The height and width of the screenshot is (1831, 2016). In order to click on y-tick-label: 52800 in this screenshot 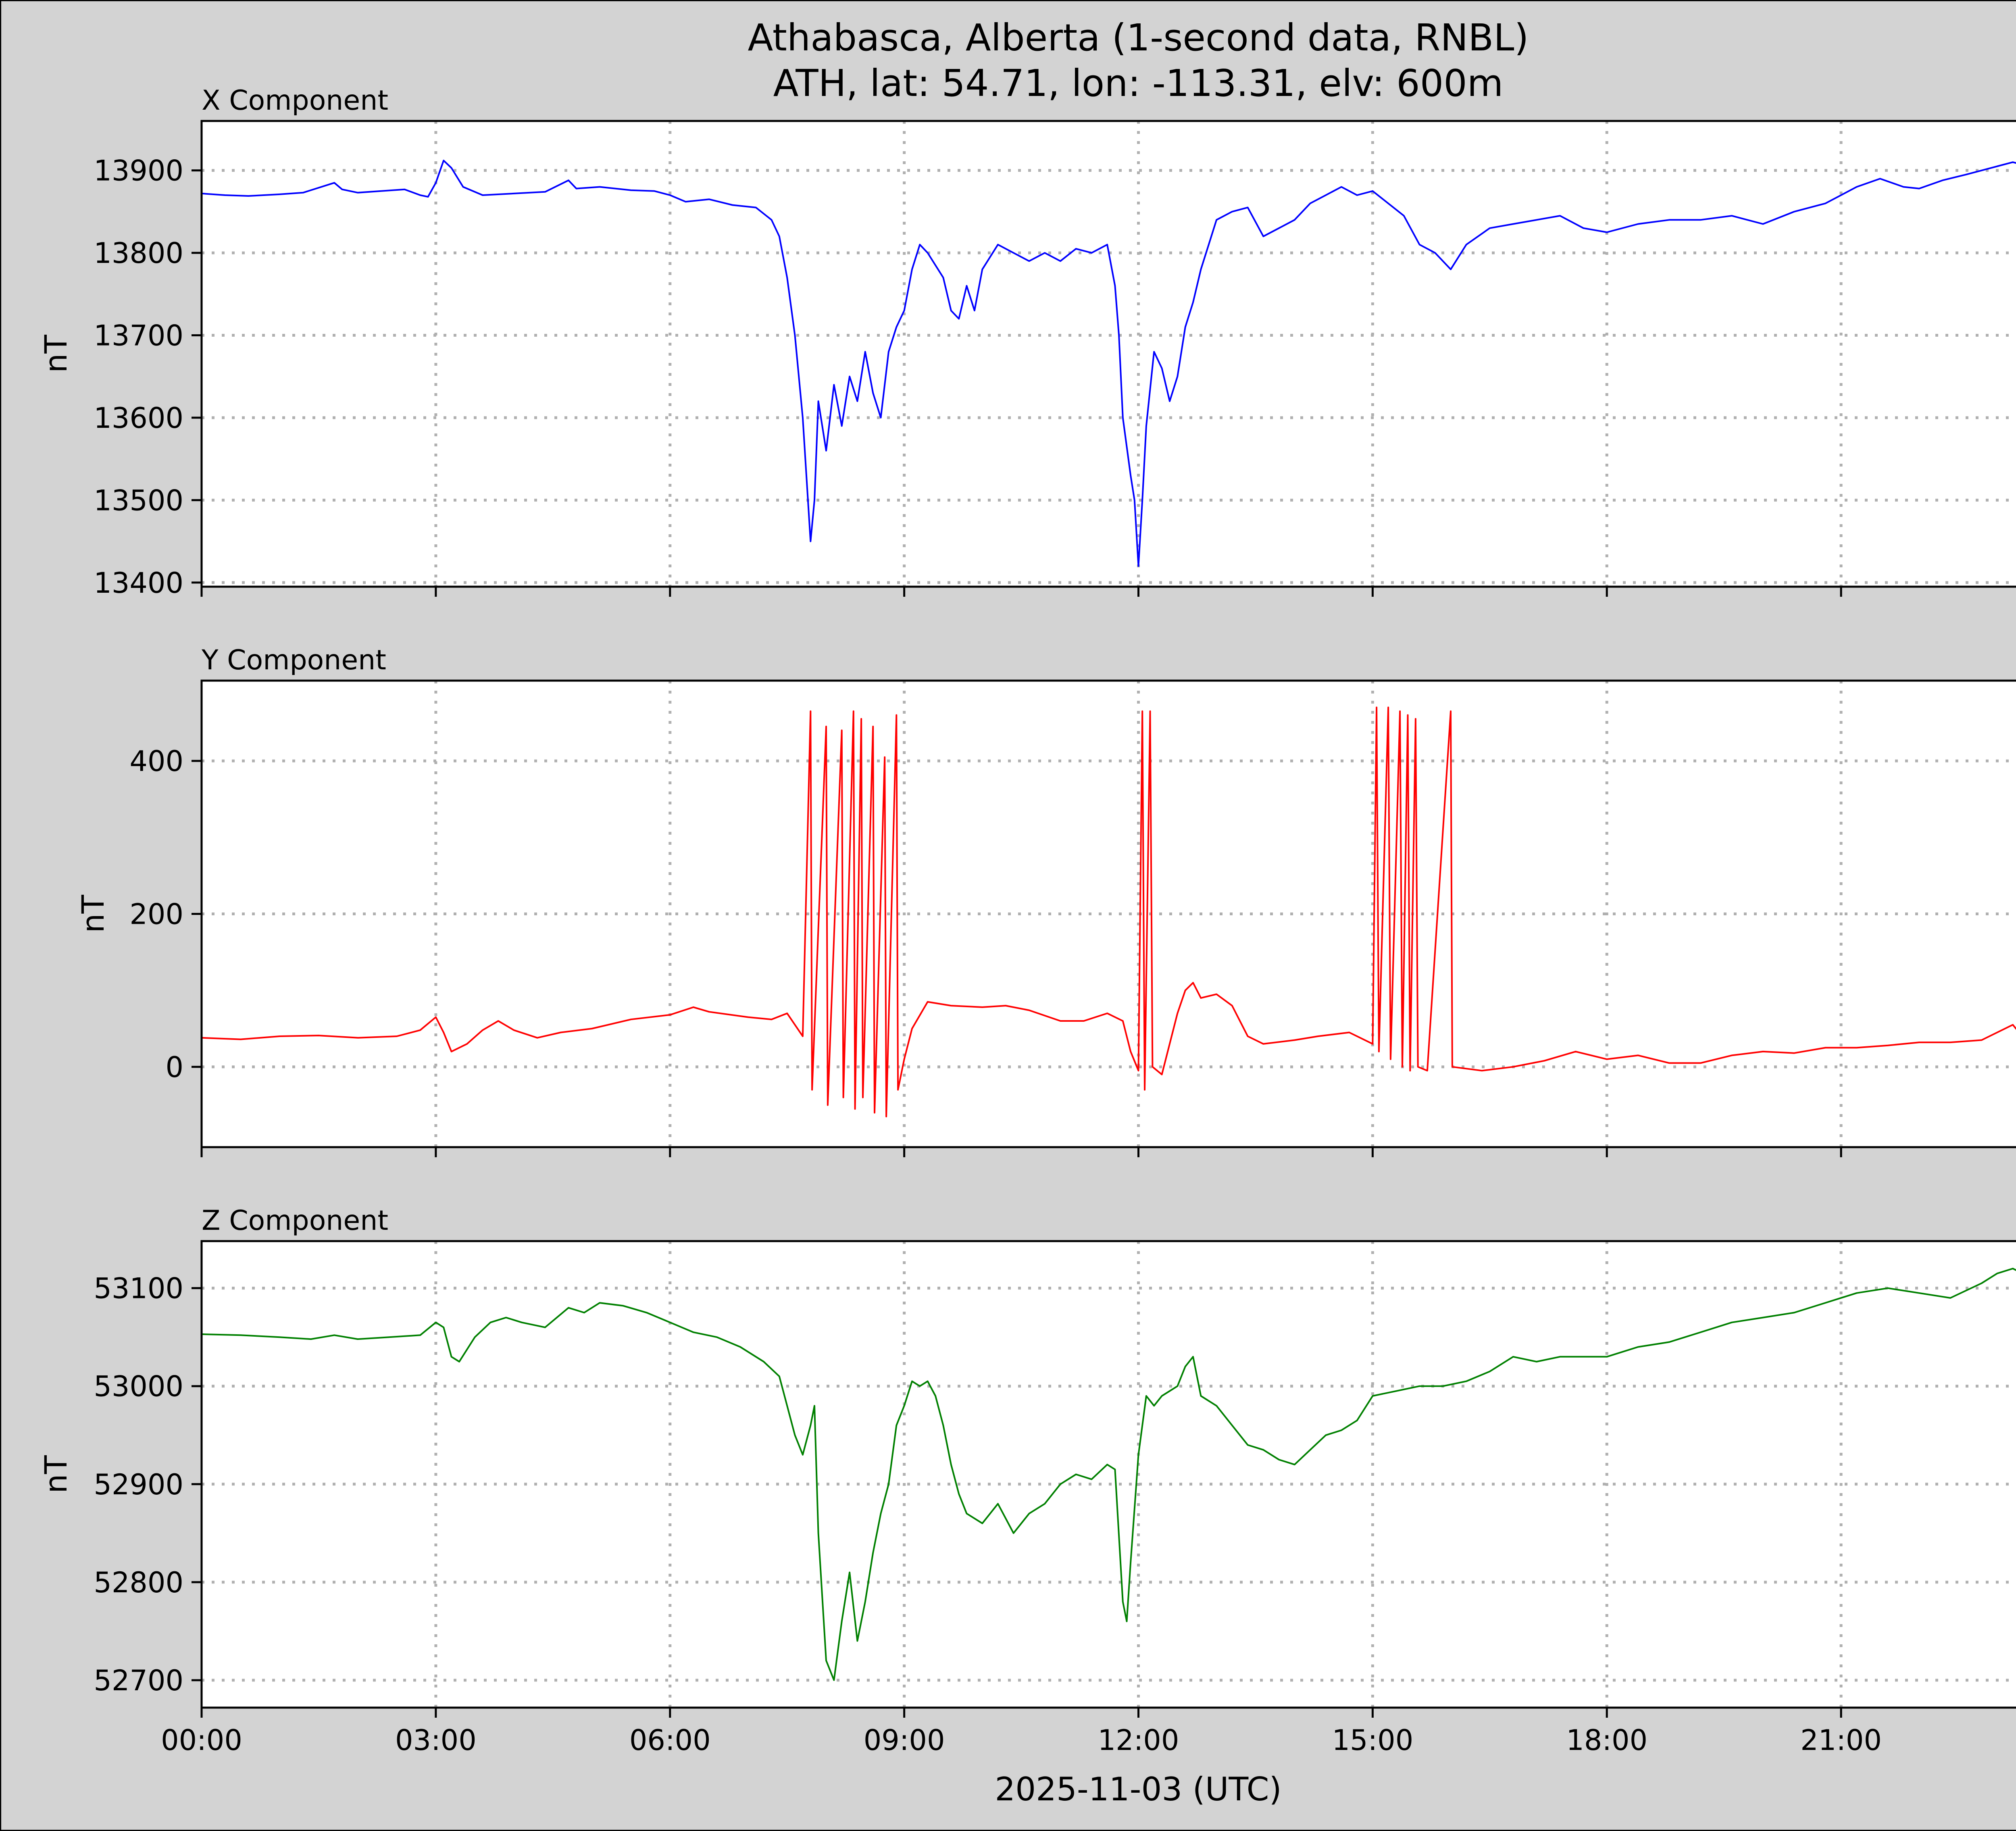, I will do `click(138, 1582)`.